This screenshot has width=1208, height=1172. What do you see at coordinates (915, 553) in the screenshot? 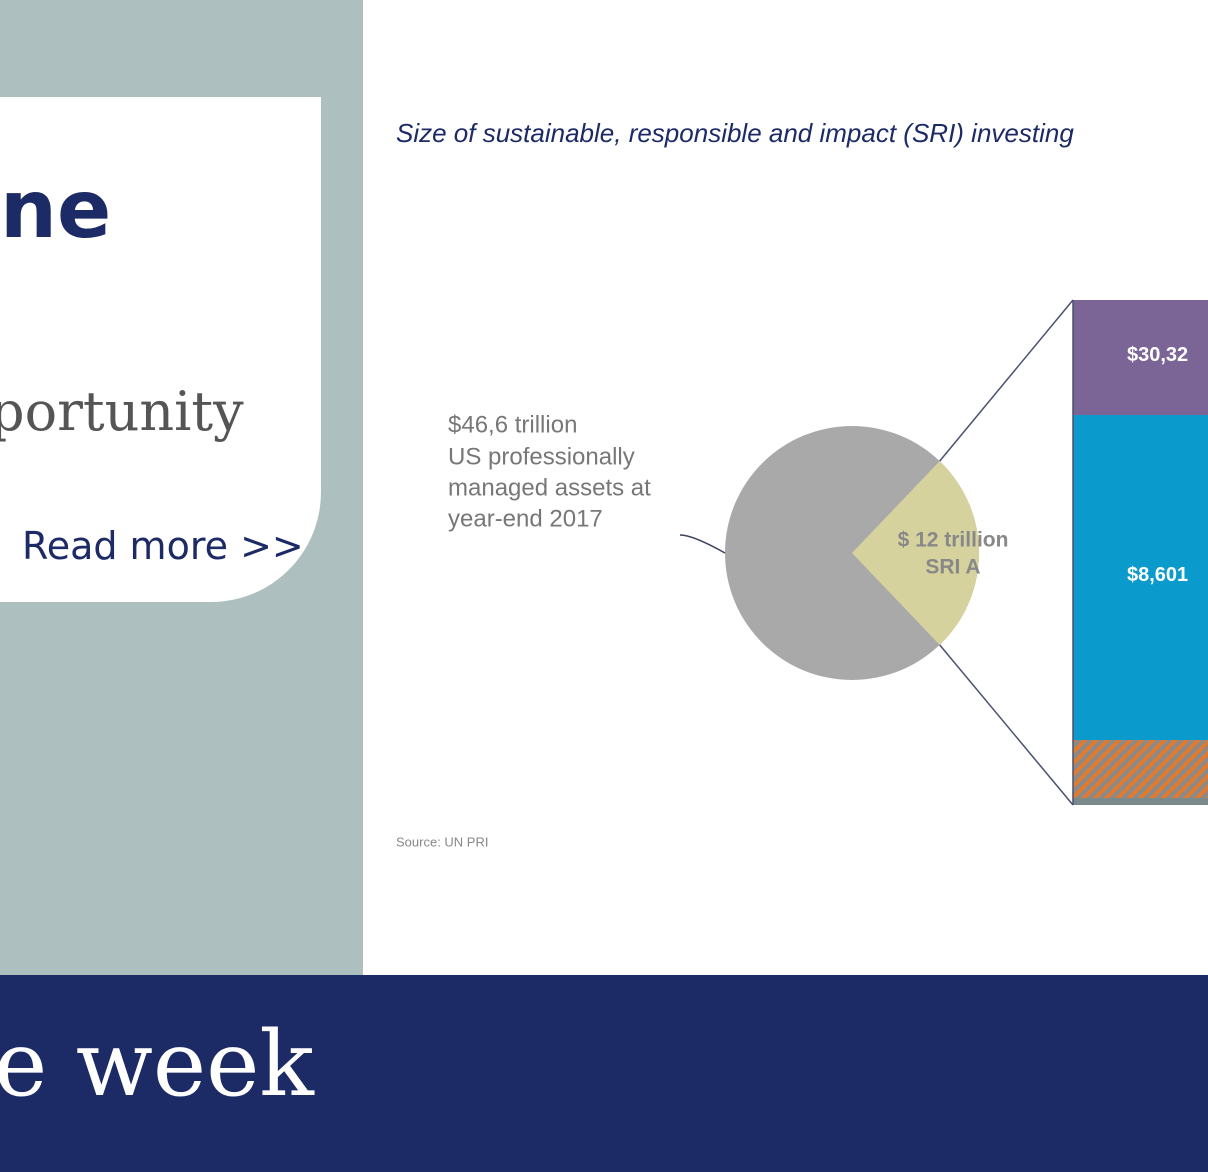
I see `pie-slice` at bounding box center [915, 553].